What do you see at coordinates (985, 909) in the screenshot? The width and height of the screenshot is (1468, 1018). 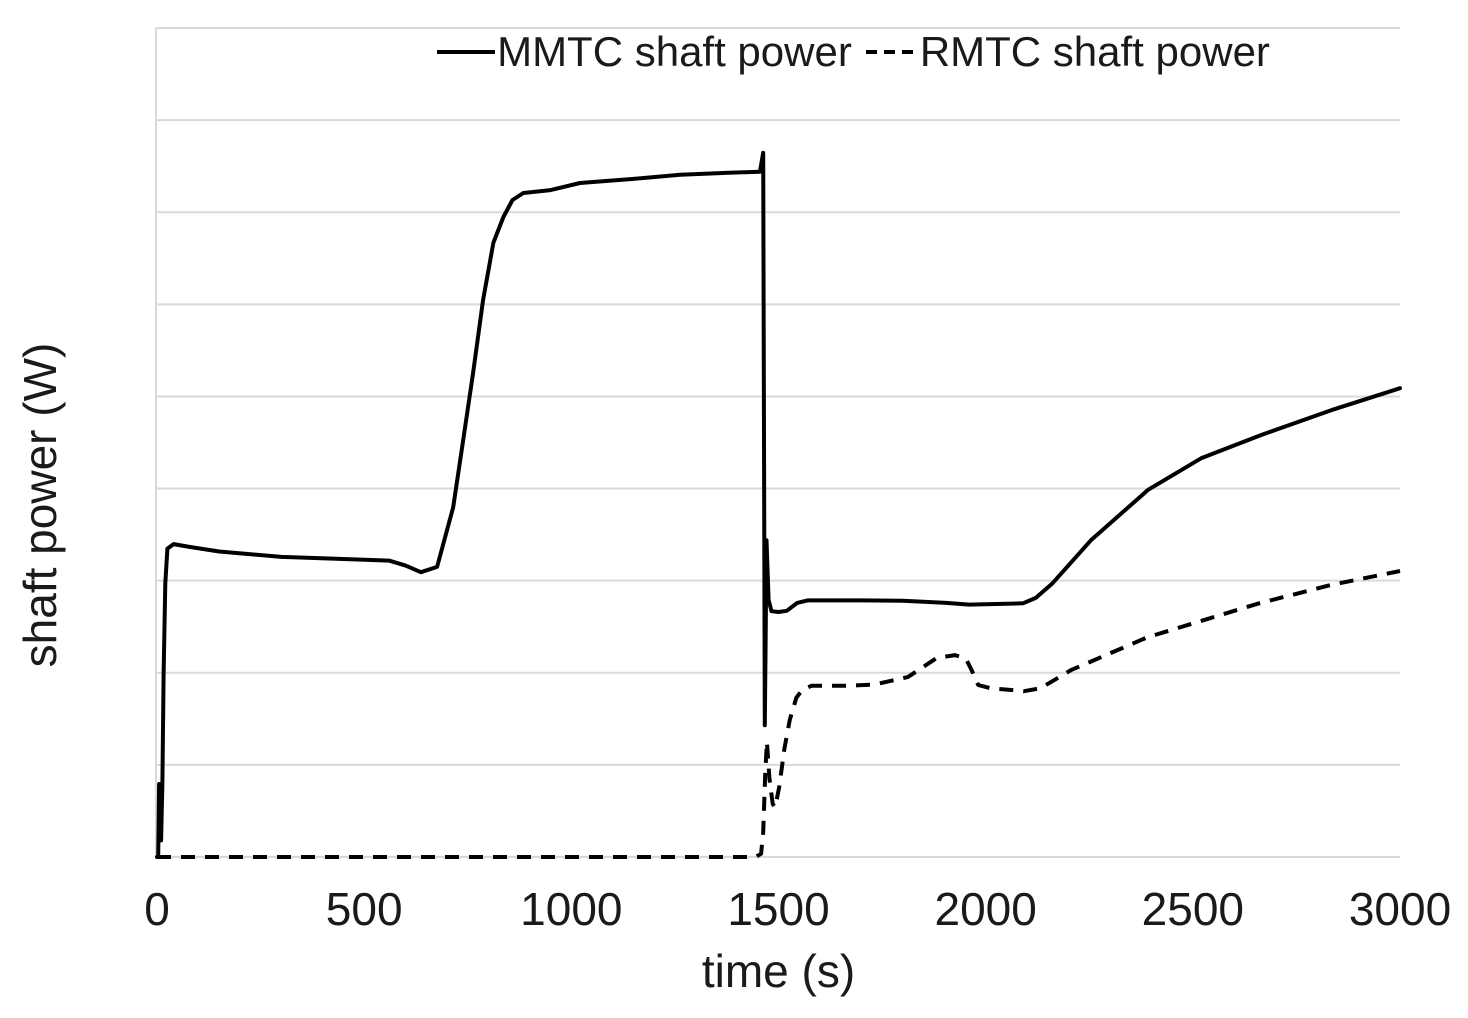 I see `x-tick-label: 2000` at bounding box center [985, 909].